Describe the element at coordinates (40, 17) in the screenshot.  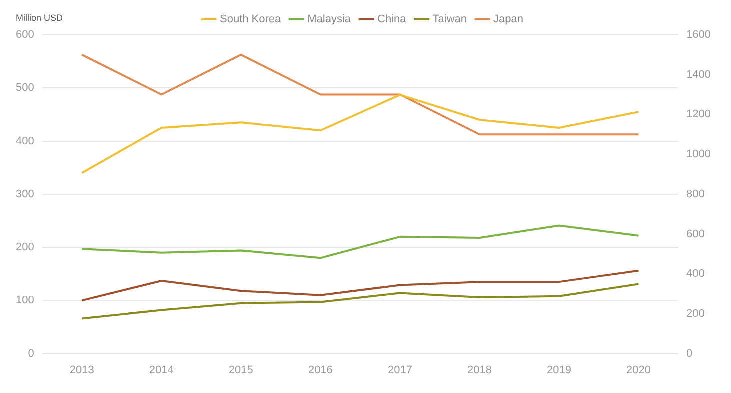
I see `y-axis-title: Million USD` at that location.